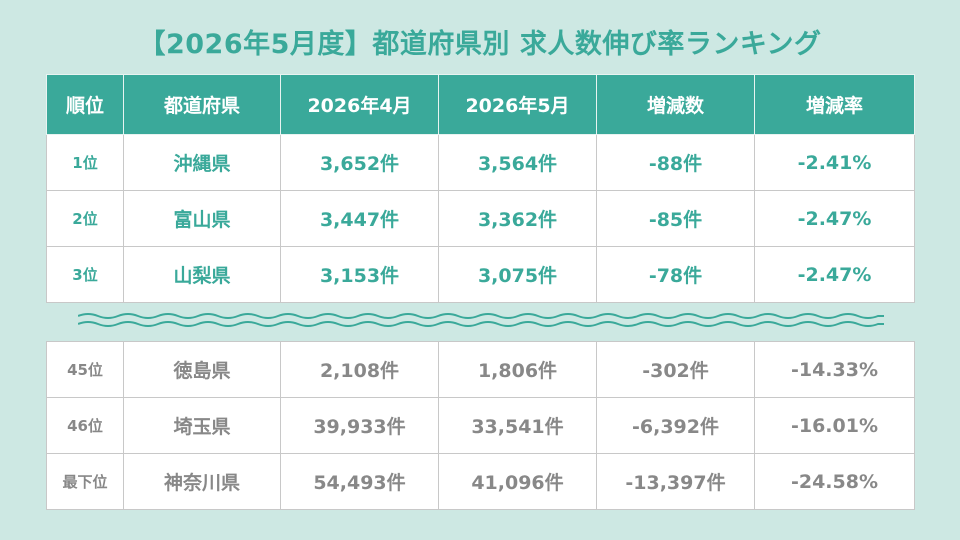 The height and width of the screenshot is (540, 960). What do you see at coordinates (85, 425) in the screenshot?
I see `rank-cell: 46位` at bounding box center [85, 425].